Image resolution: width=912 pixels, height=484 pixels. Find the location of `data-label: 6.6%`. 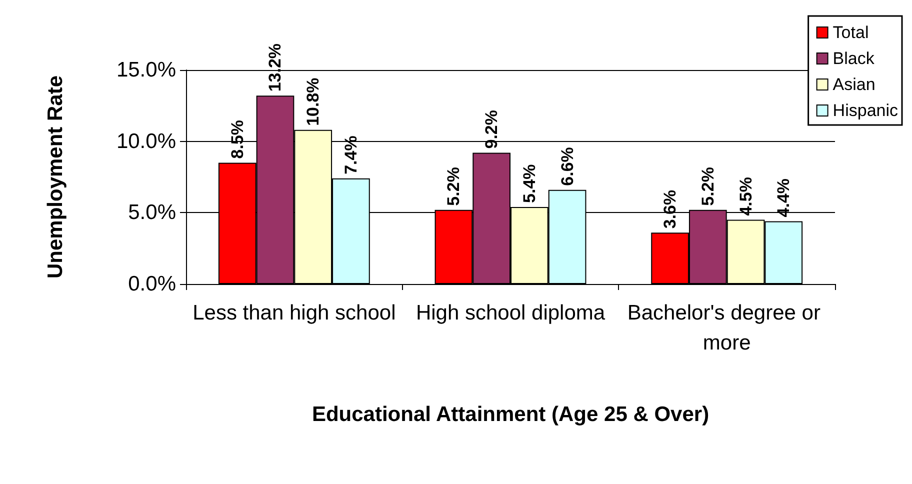

data-label: 6.6% is located at coordinates (567, 166).